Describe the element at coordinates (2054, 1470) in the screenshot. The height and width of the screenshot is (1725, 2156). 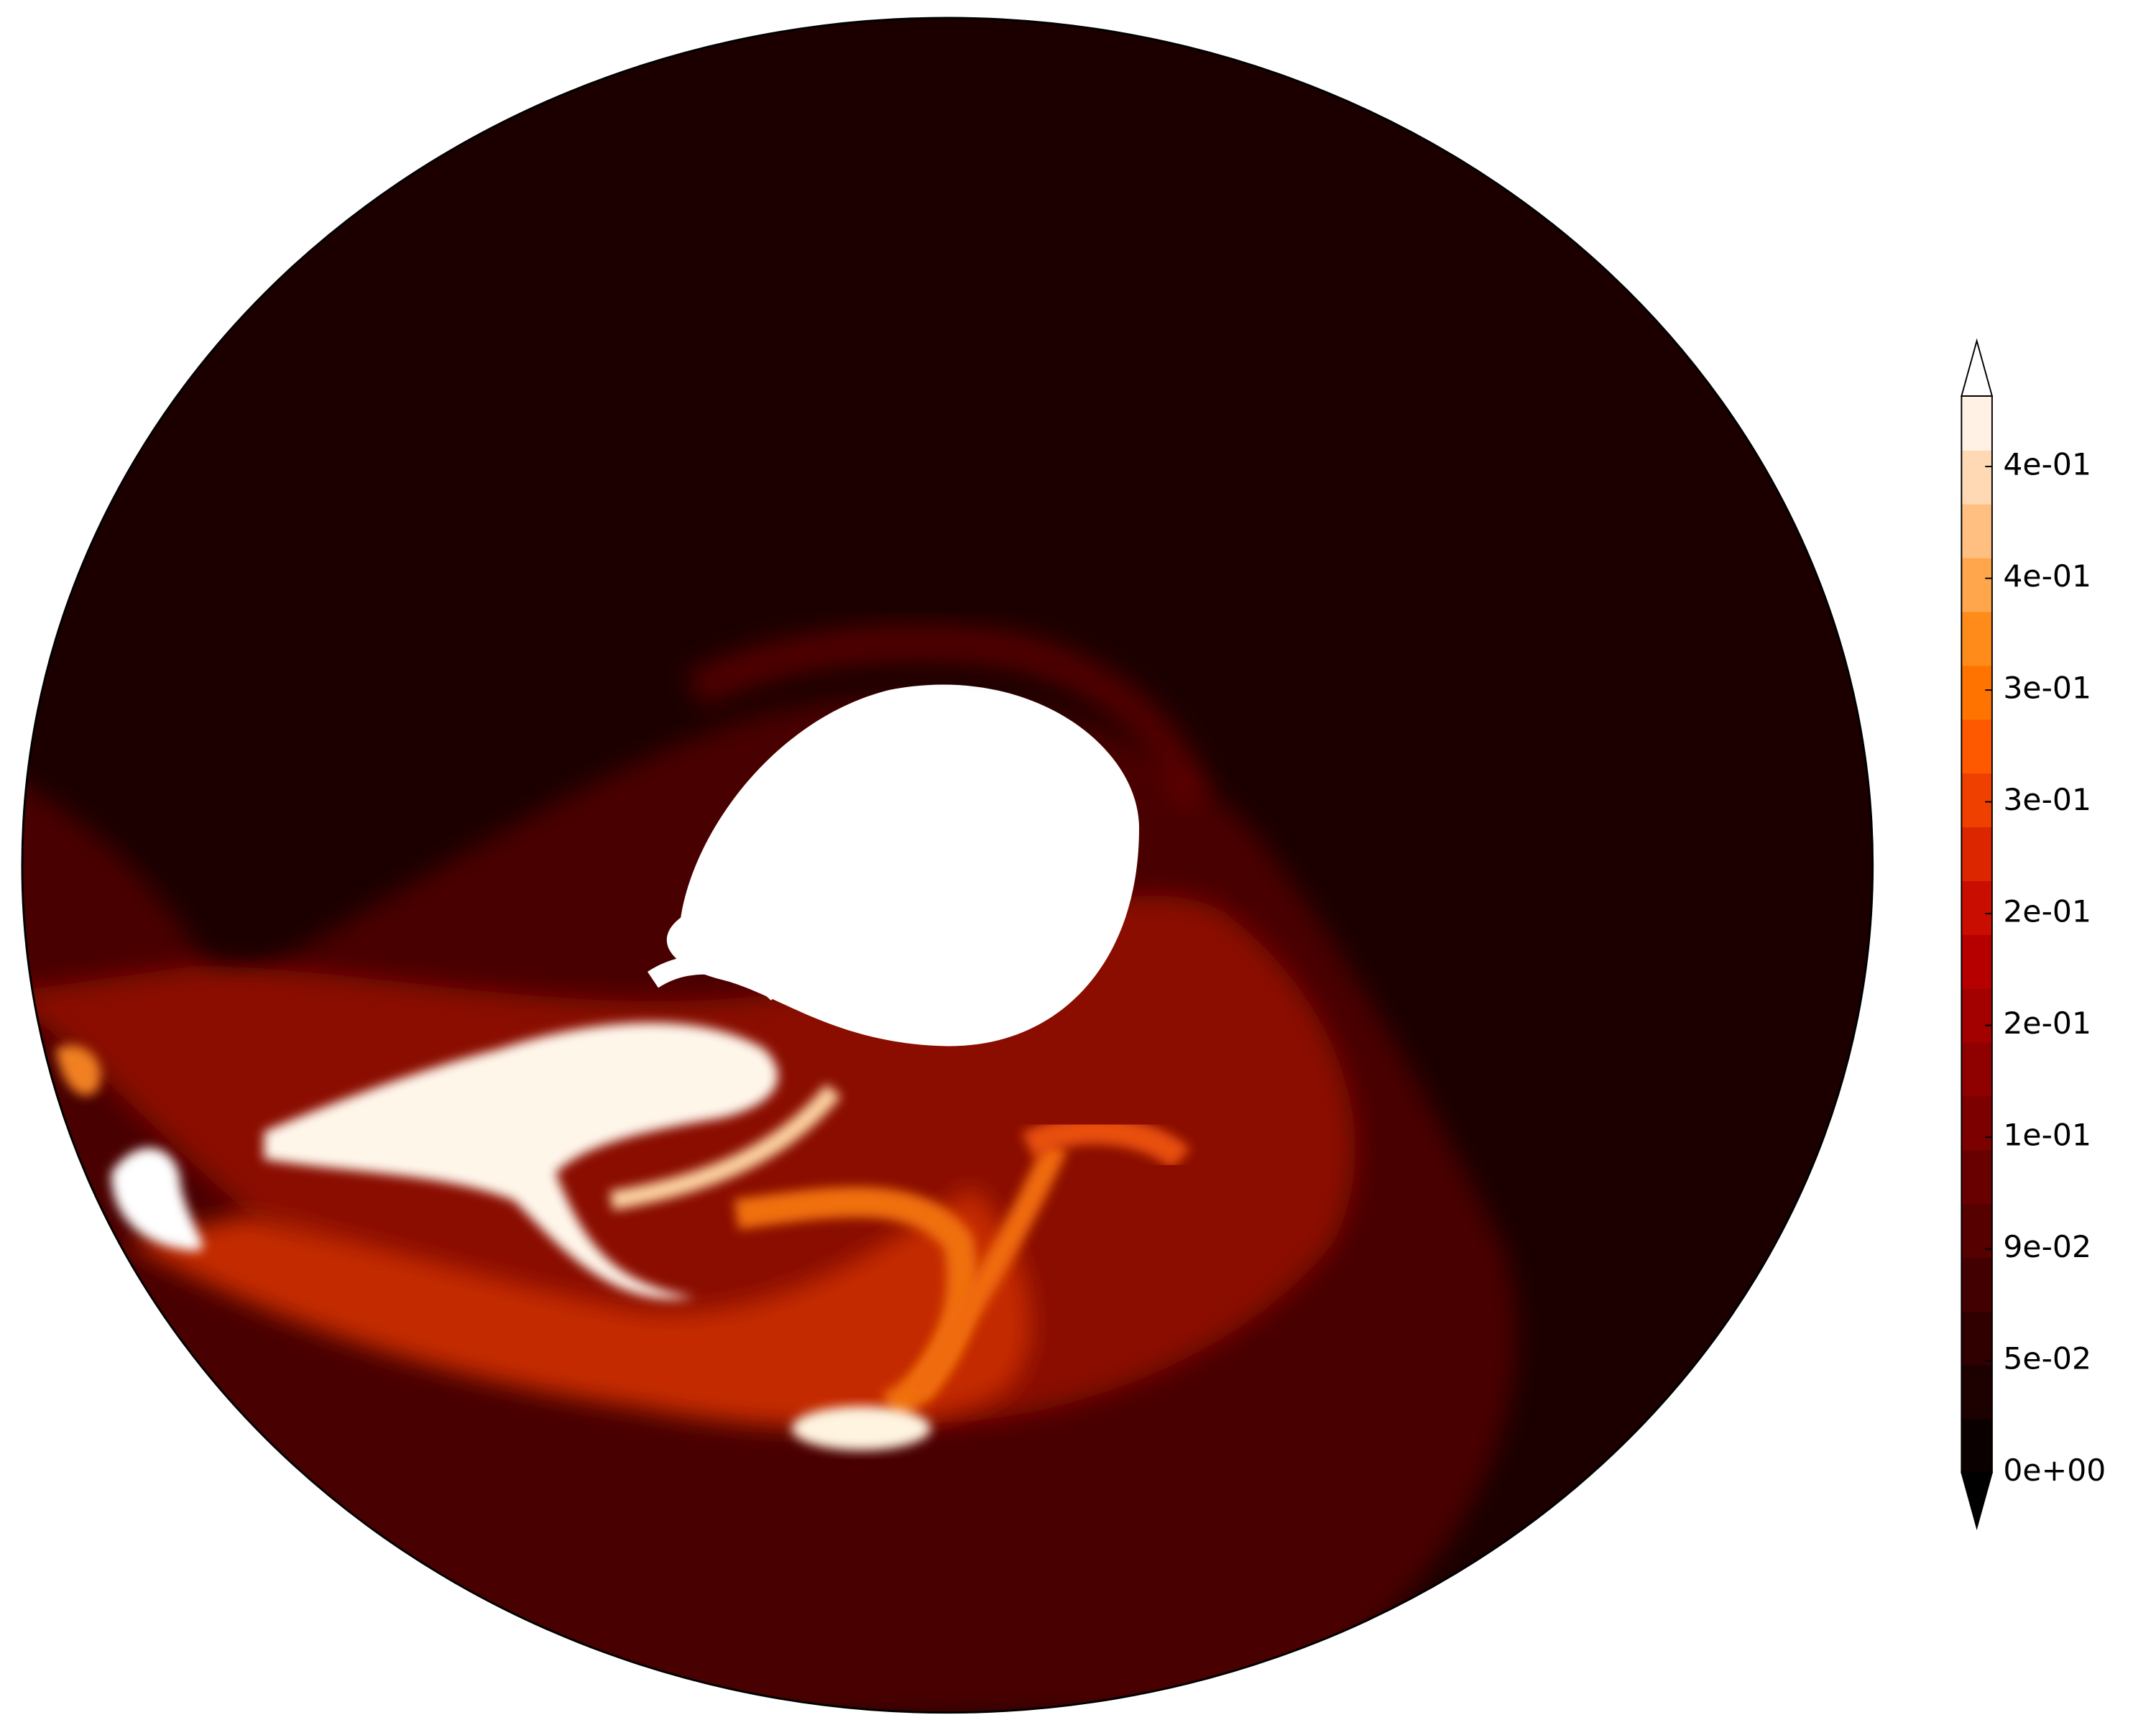
I see `colorbar-tick-label: 0e+00` at that location.